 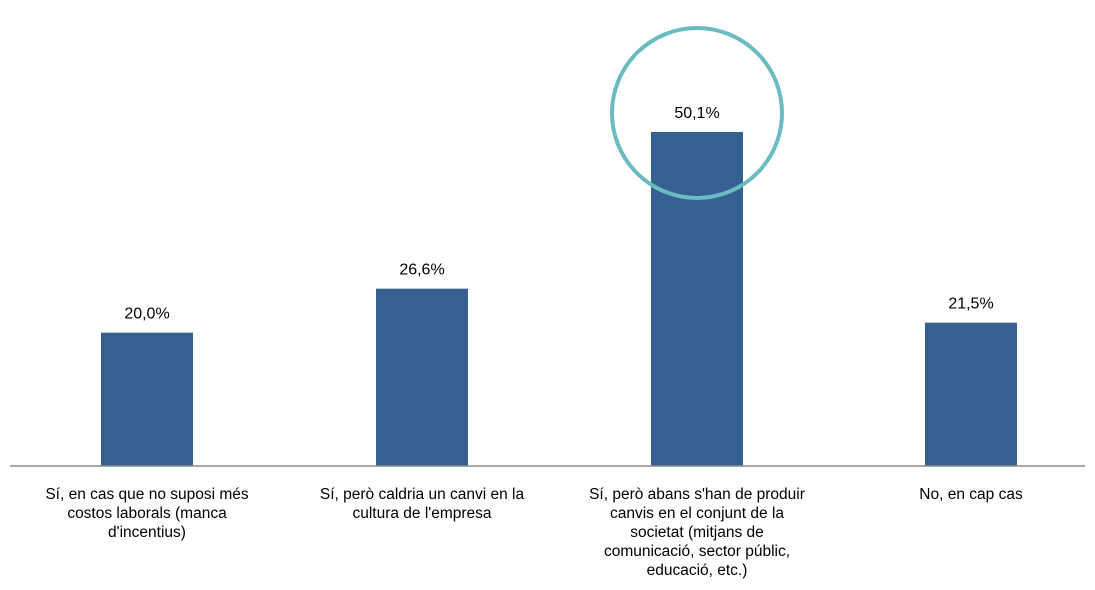 I want to click on data-label-3: 50,1%, so click(x=696, y=113).